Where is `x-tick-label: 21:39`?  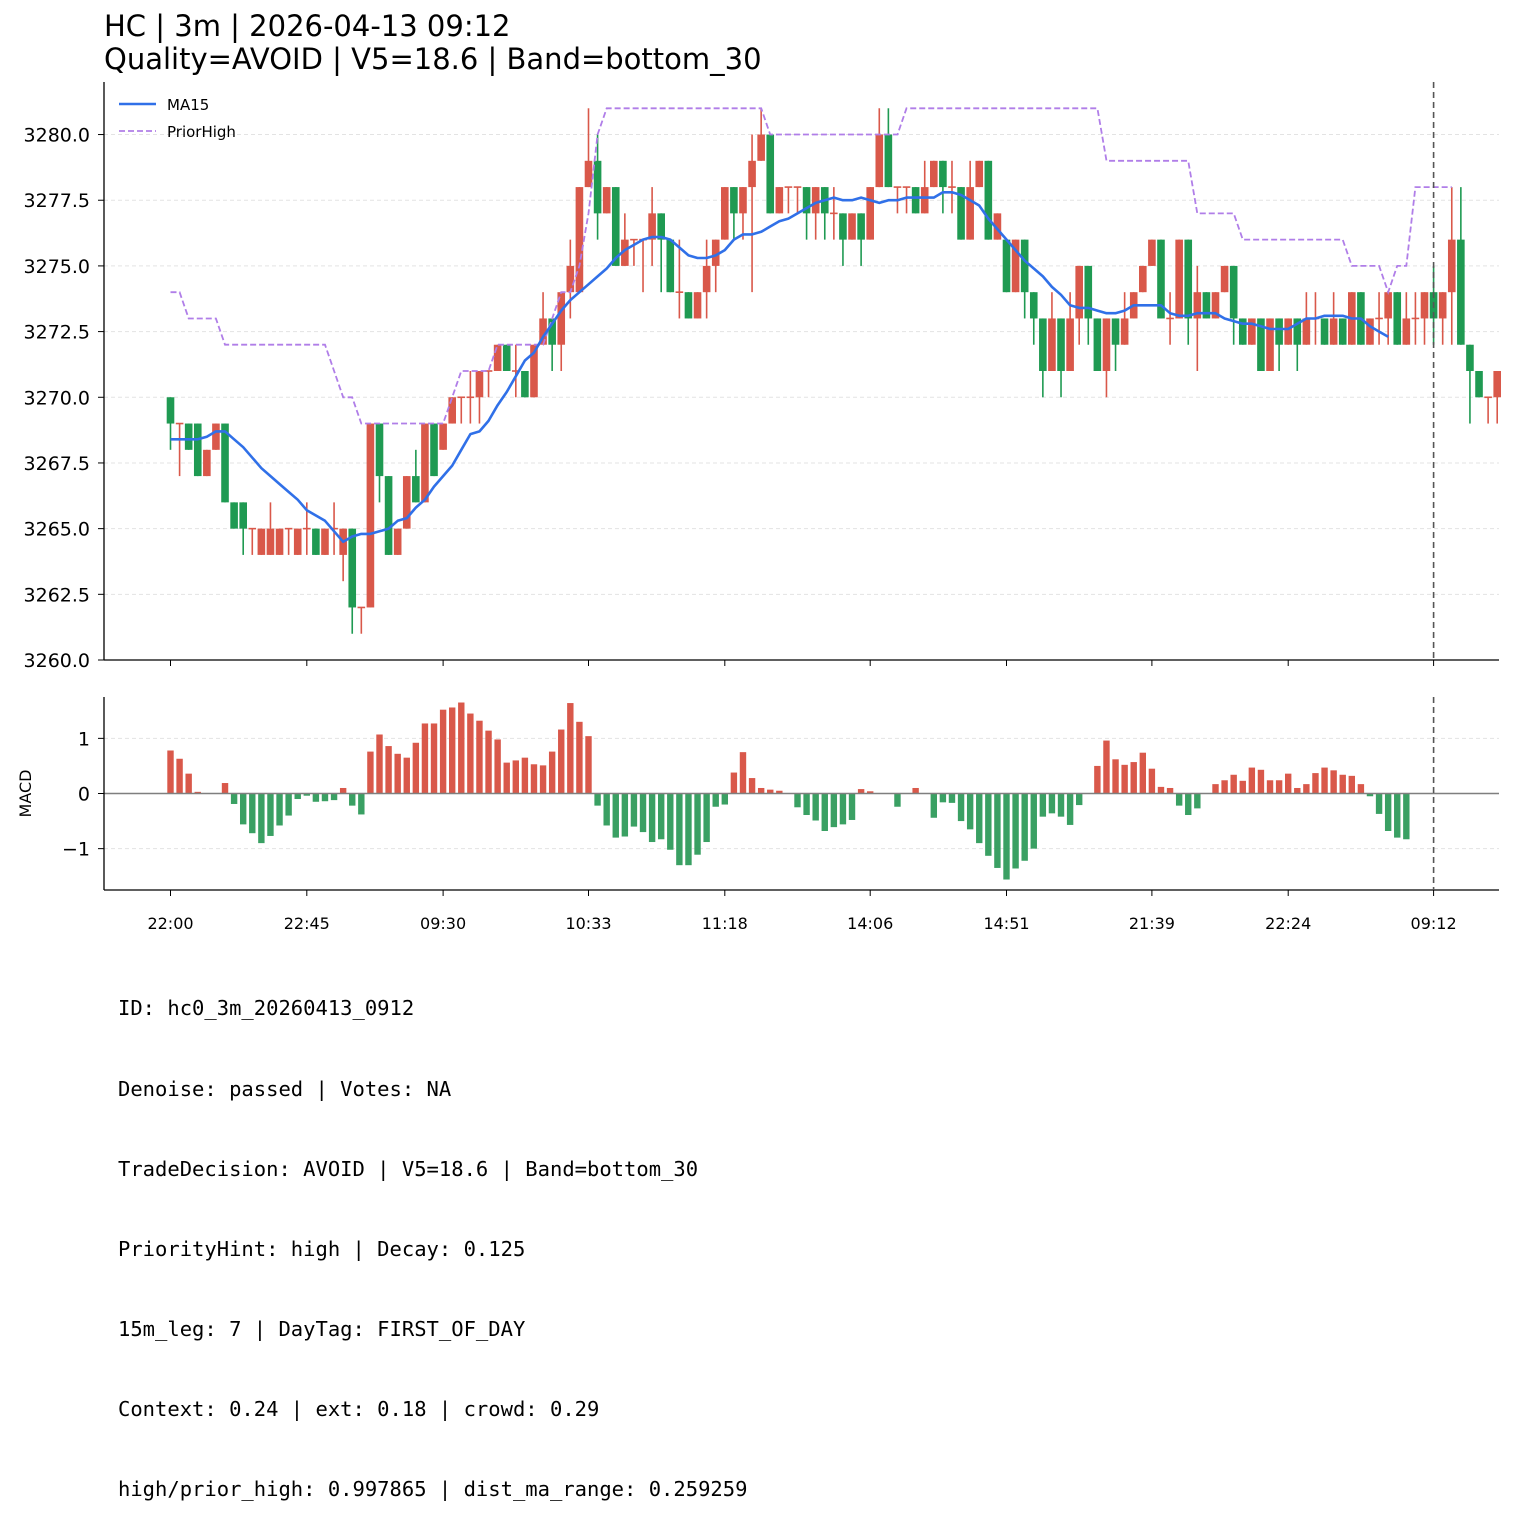 x-tick-label: 21:39 is located at coordinates (1152, 923).